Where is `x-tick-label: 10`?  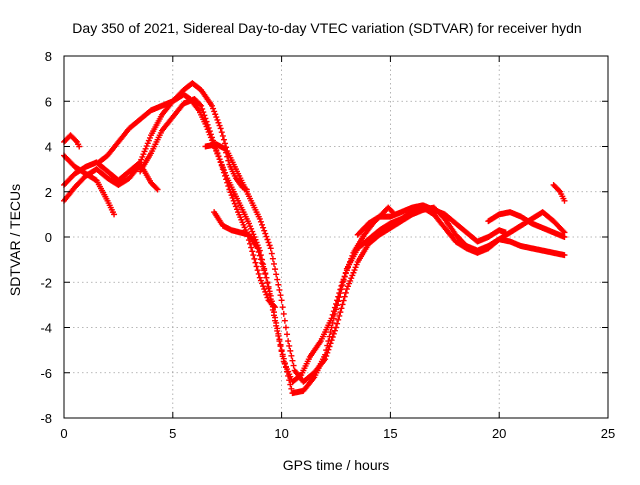
x-tick-label: 10 is located at coordinates (281, 433).